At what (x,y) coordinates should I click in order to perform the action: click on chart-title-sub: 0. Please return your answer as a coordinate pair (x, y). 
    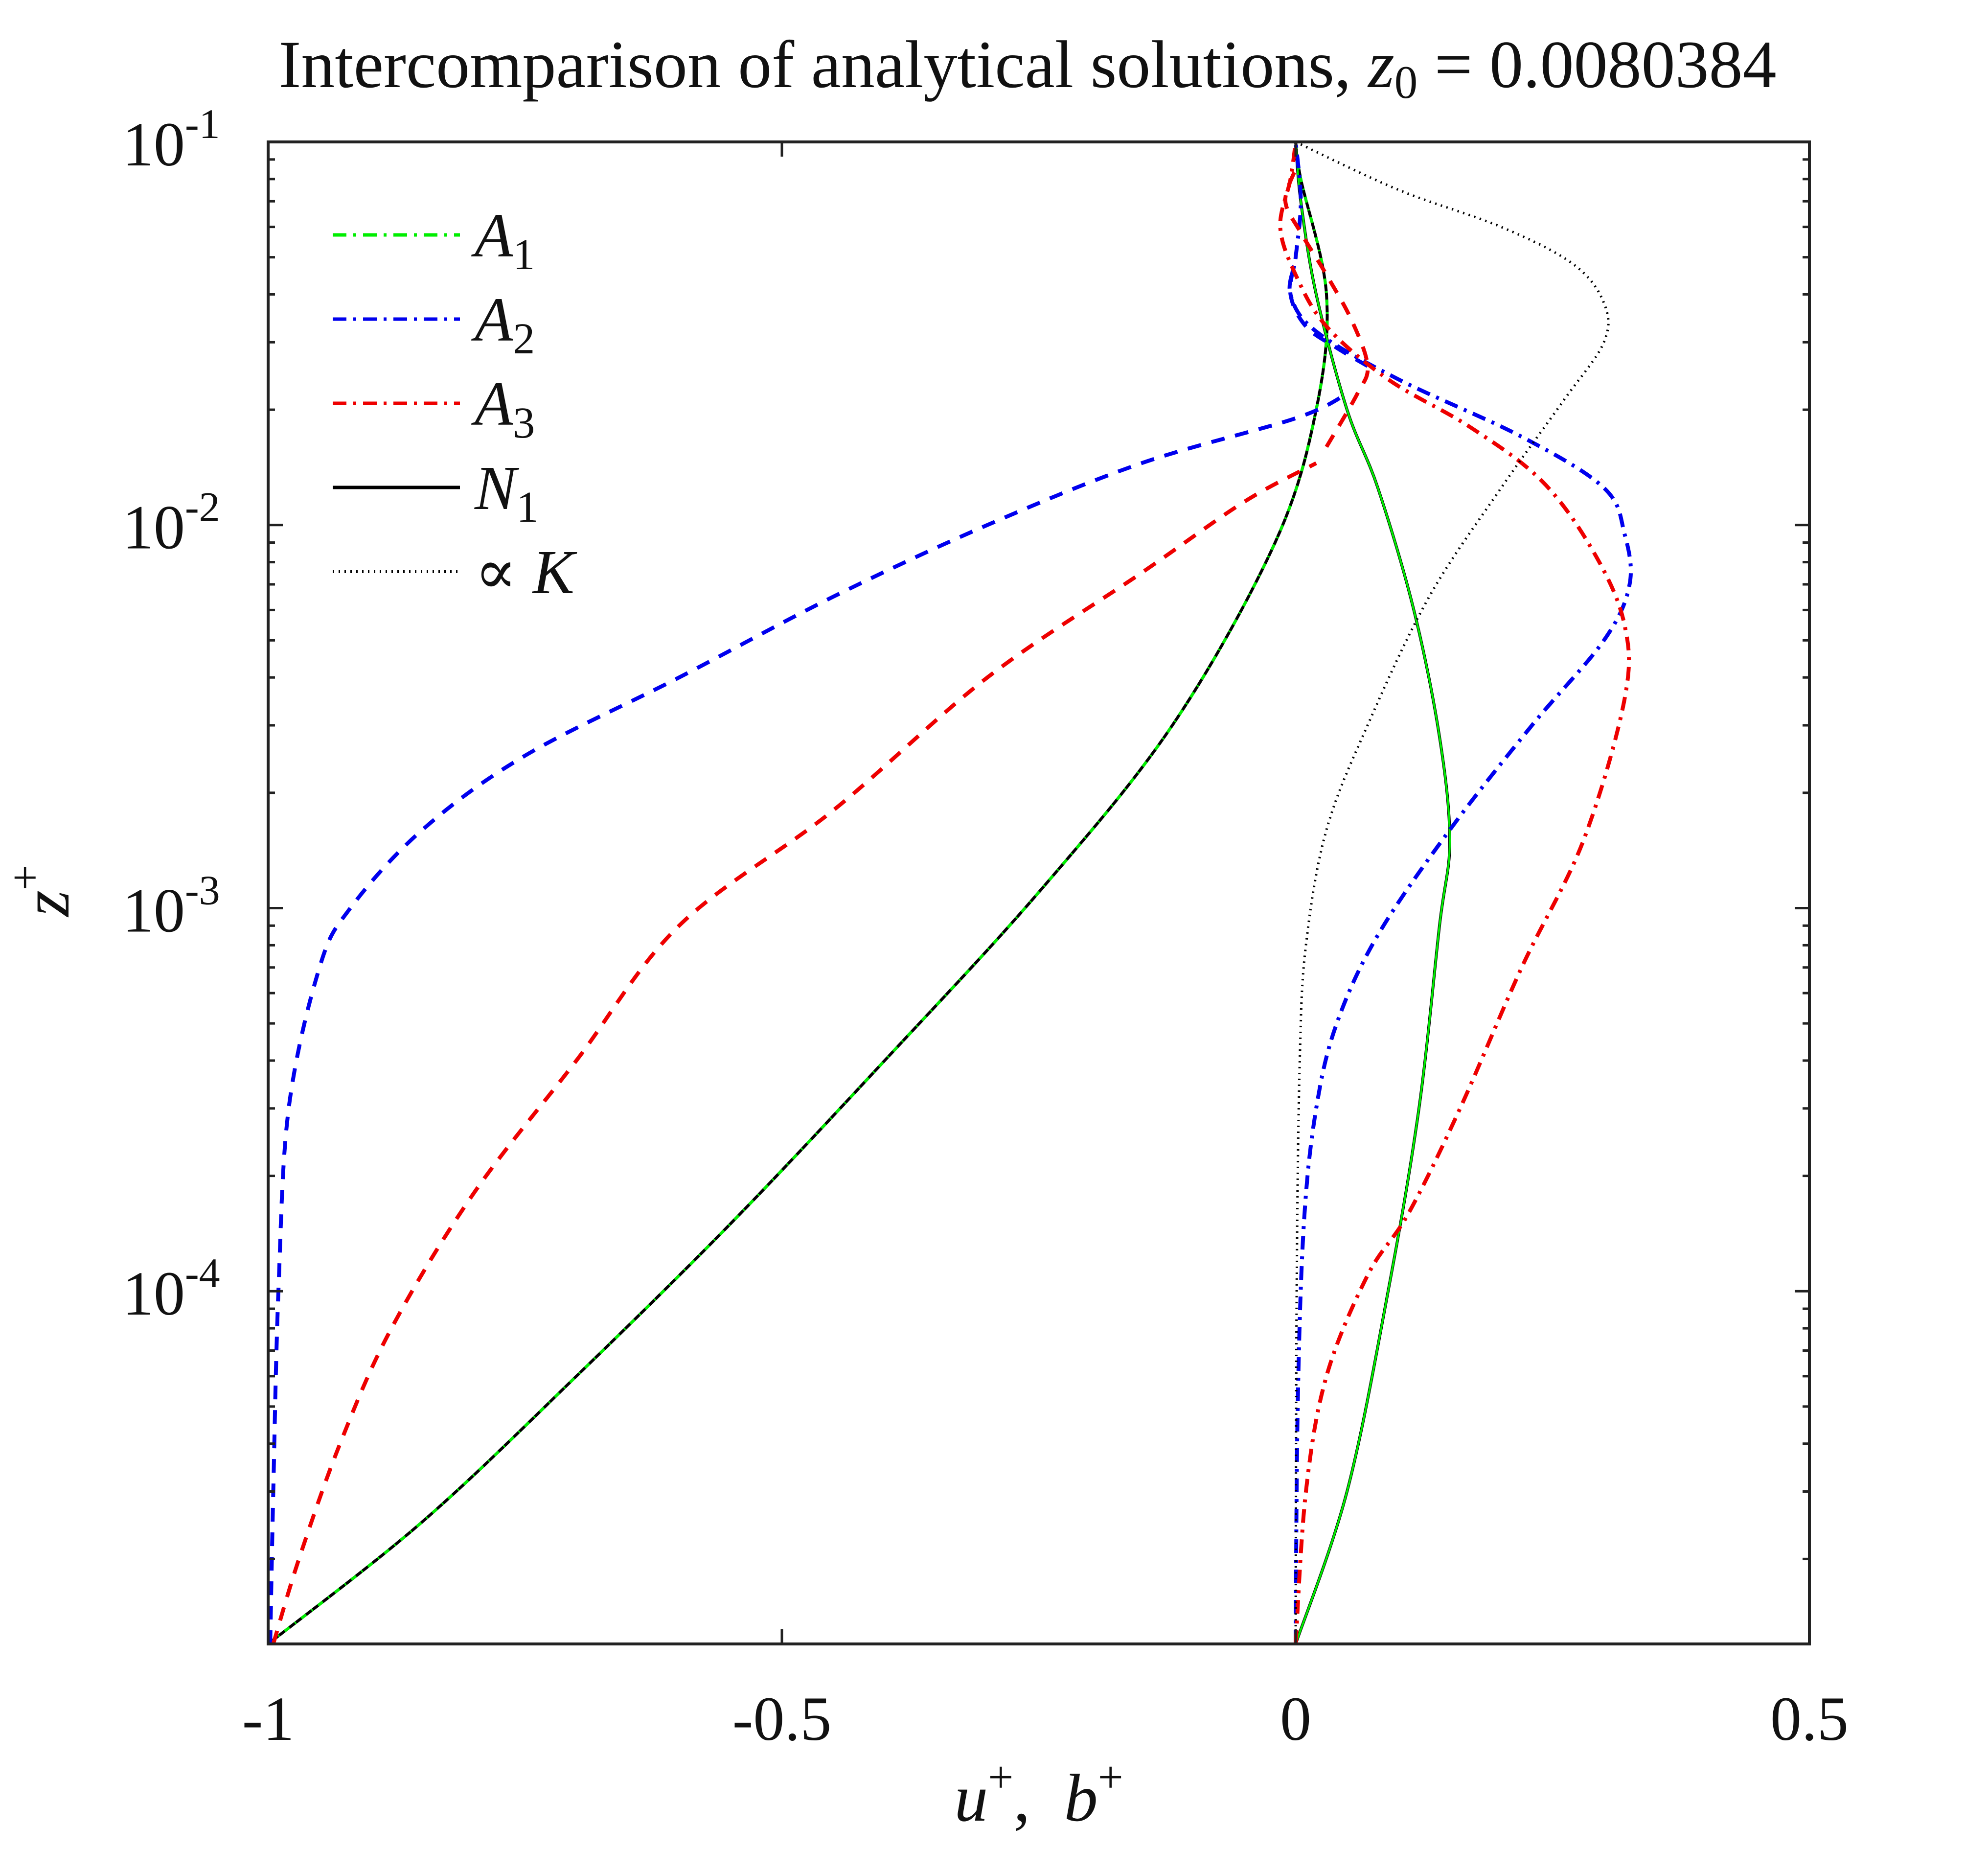
    Looking at the image, I should click on (1406, 82).